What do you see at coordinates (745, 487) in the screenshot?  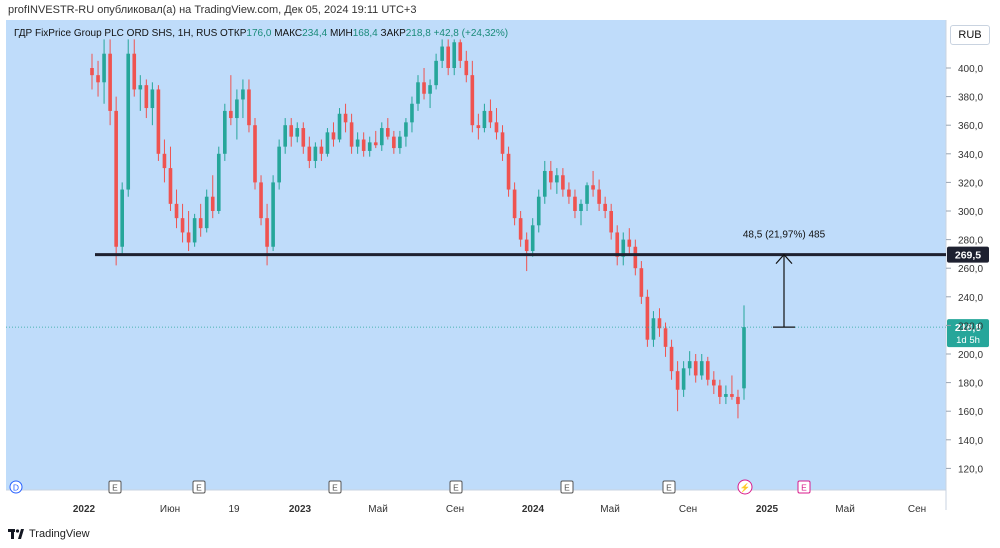 I see `split-marker` at bounding box center [745, 487].